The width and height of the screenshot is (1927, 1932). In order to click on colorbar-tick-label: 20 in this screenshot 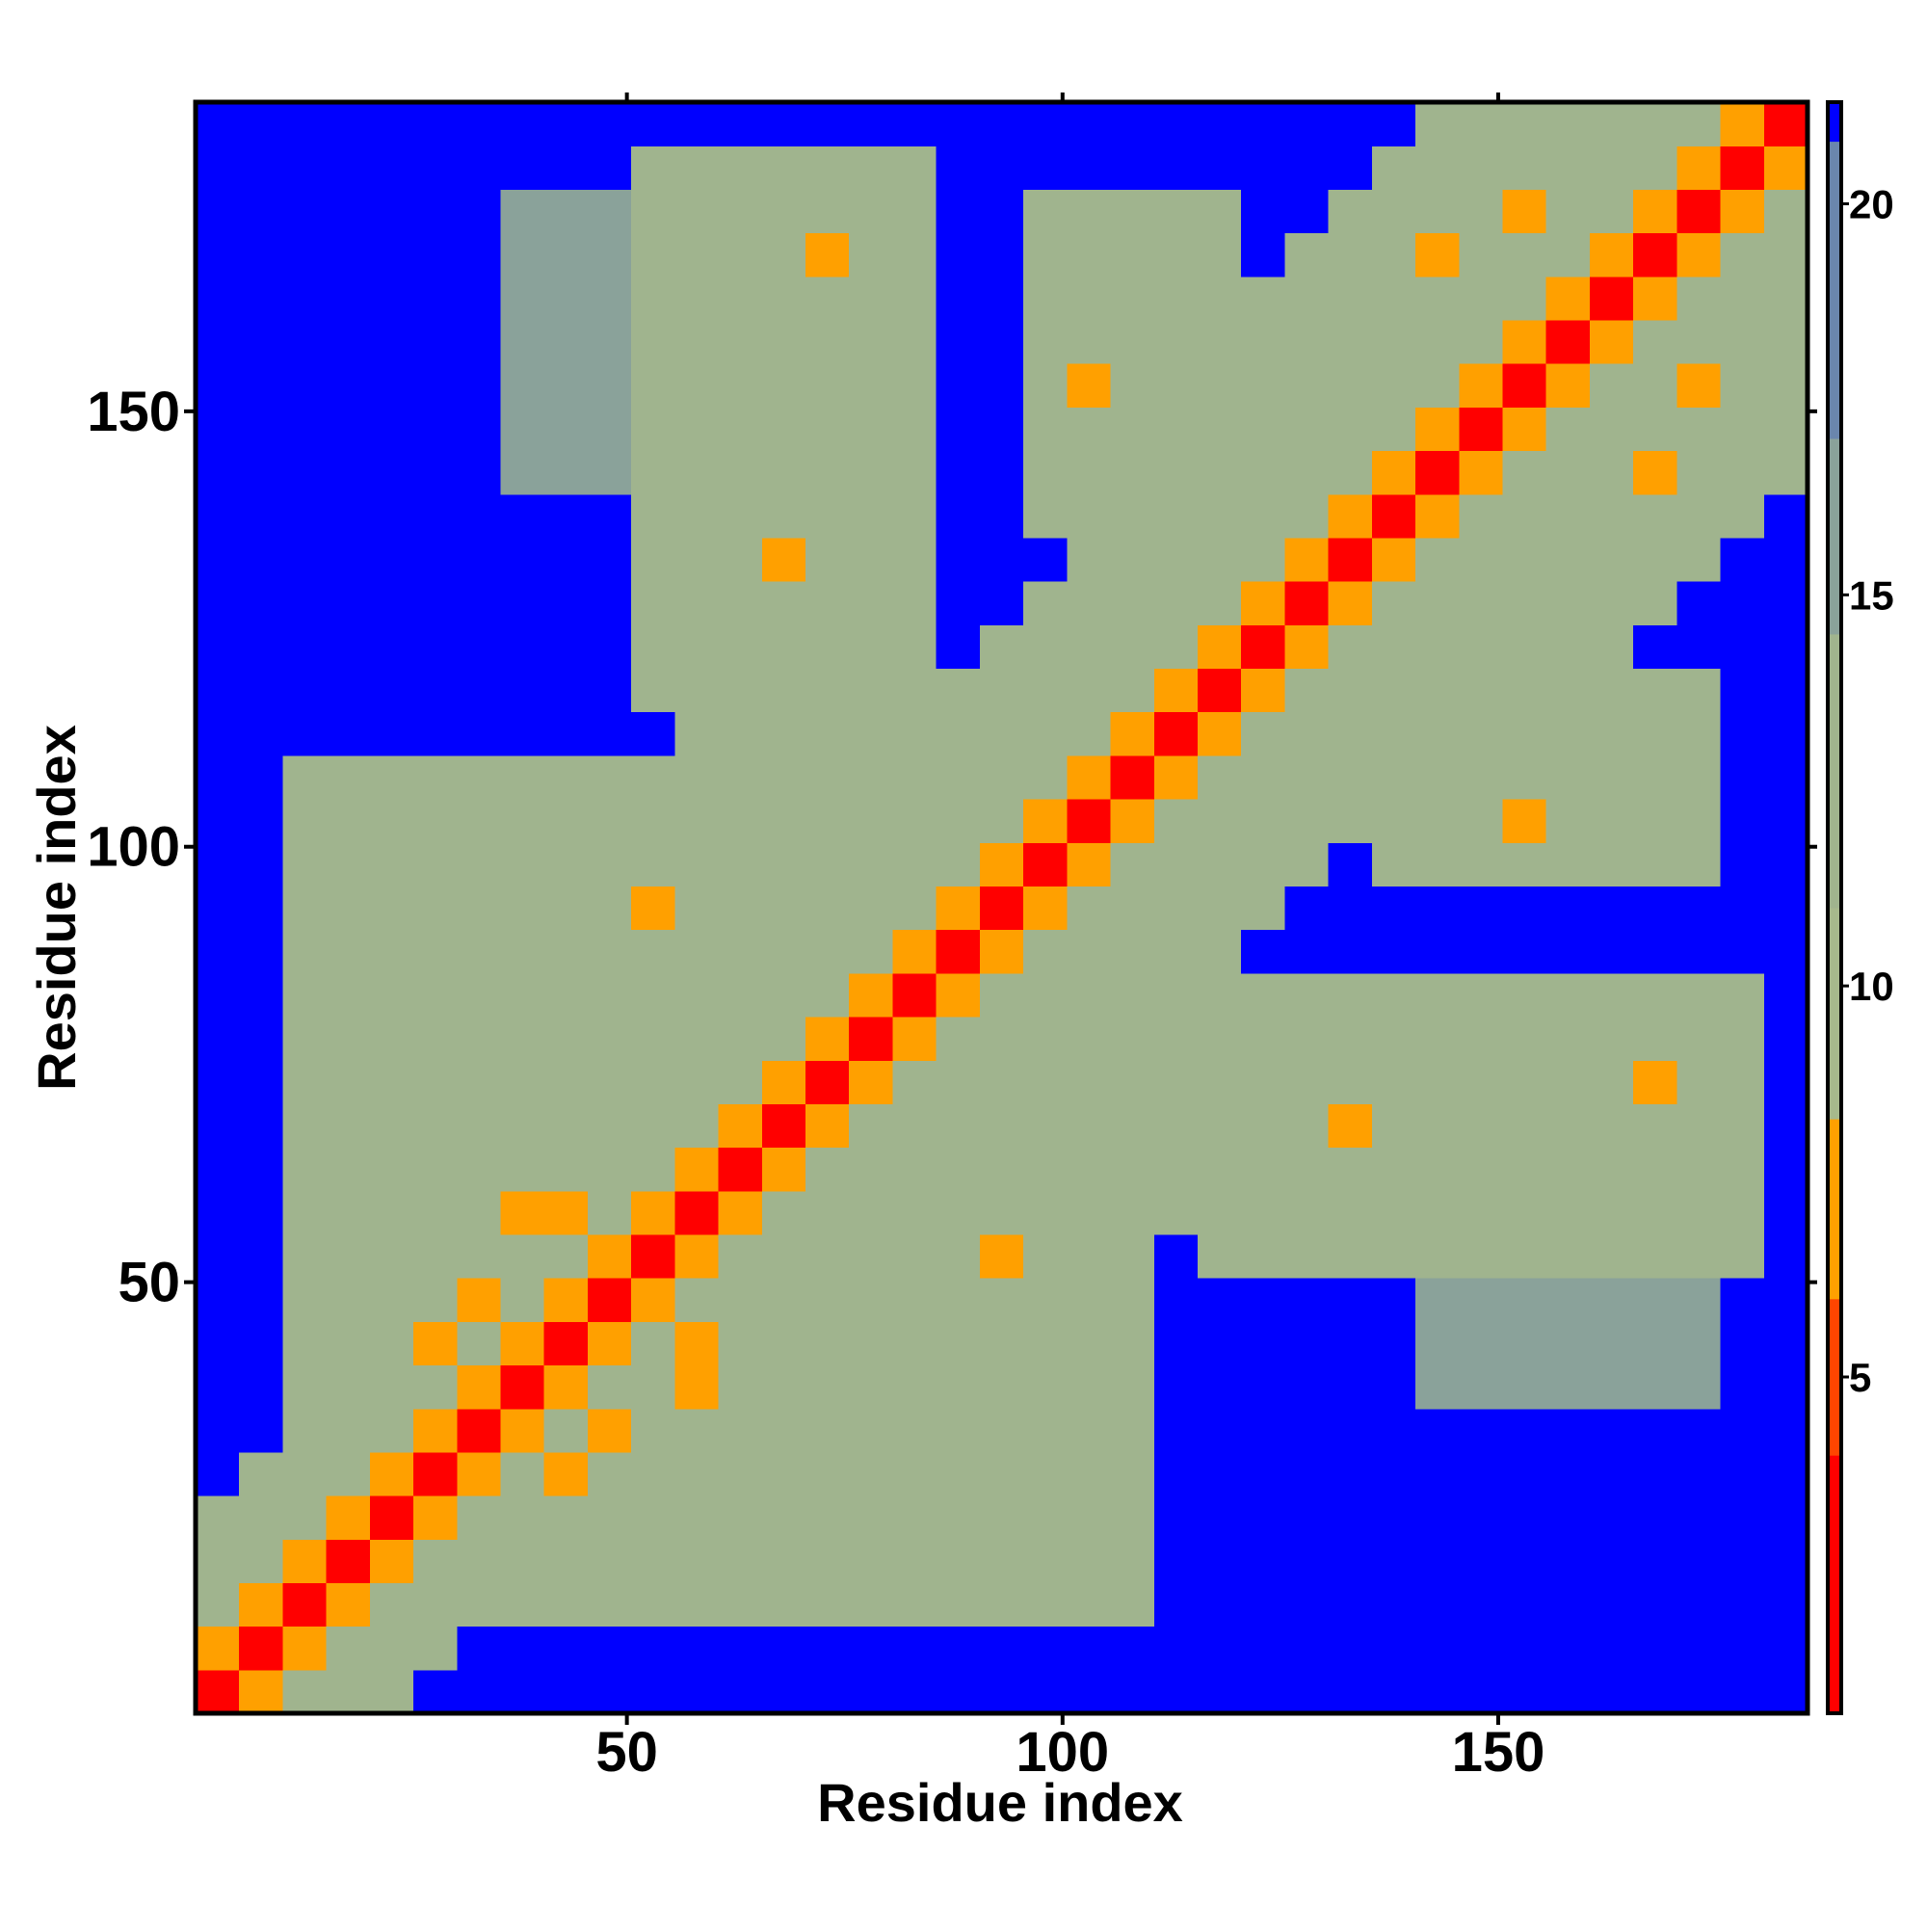, I will do `click(1871, 204)`.